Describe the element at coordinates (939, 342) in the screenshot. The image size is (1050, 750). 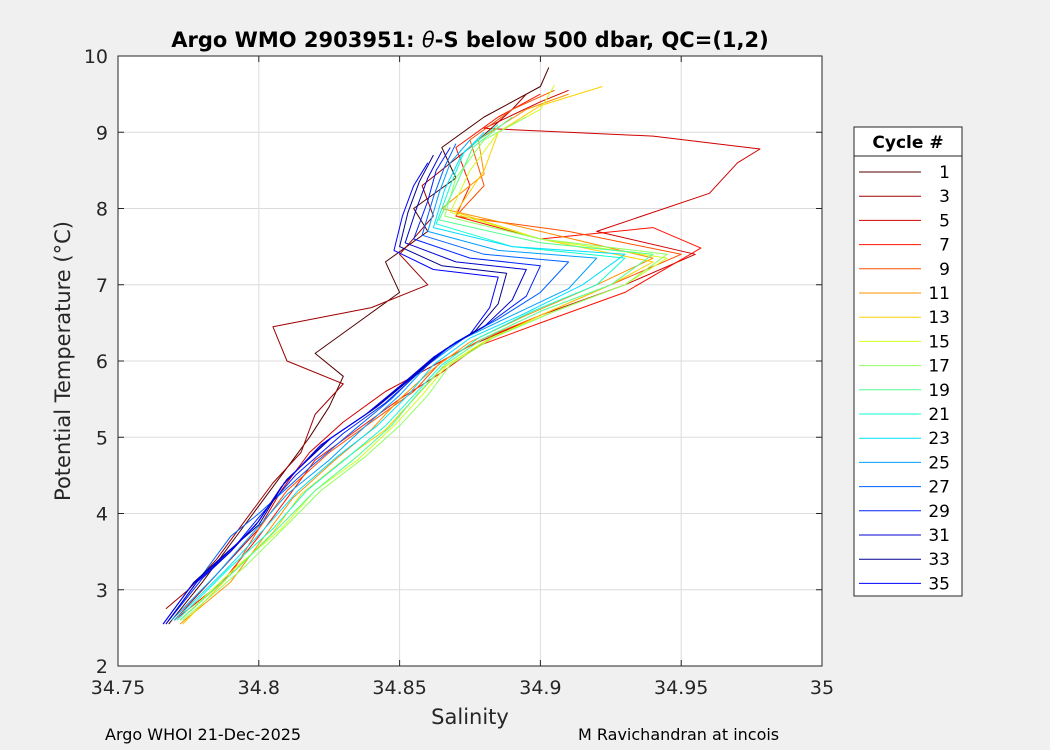
I see `legend-label-cycle-15: 15` at that location.